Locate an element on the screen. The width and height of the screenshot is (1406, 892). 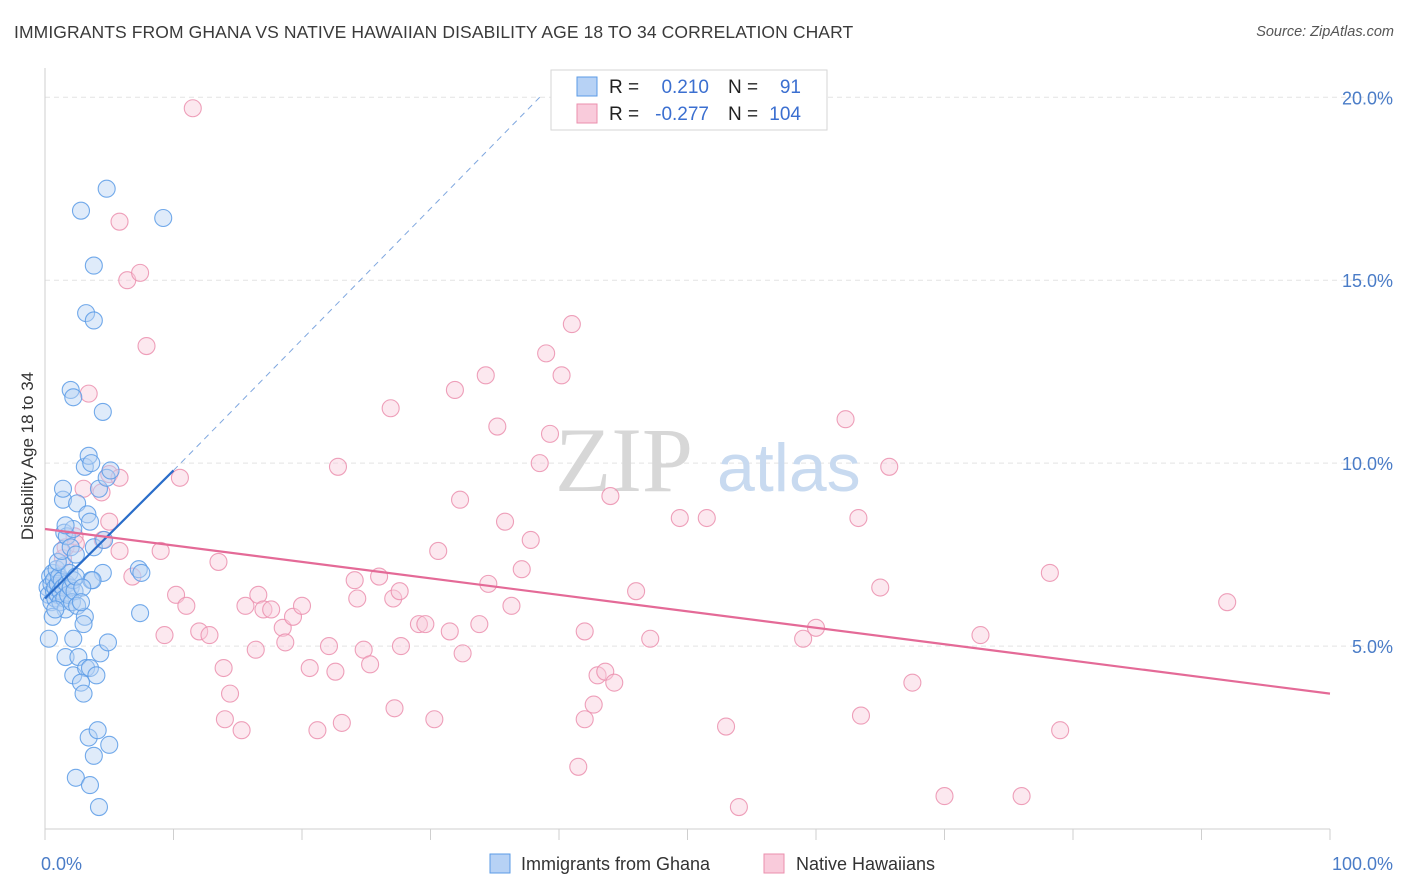
legend-swatch-hawaiian is located at coordinates (774, 863).